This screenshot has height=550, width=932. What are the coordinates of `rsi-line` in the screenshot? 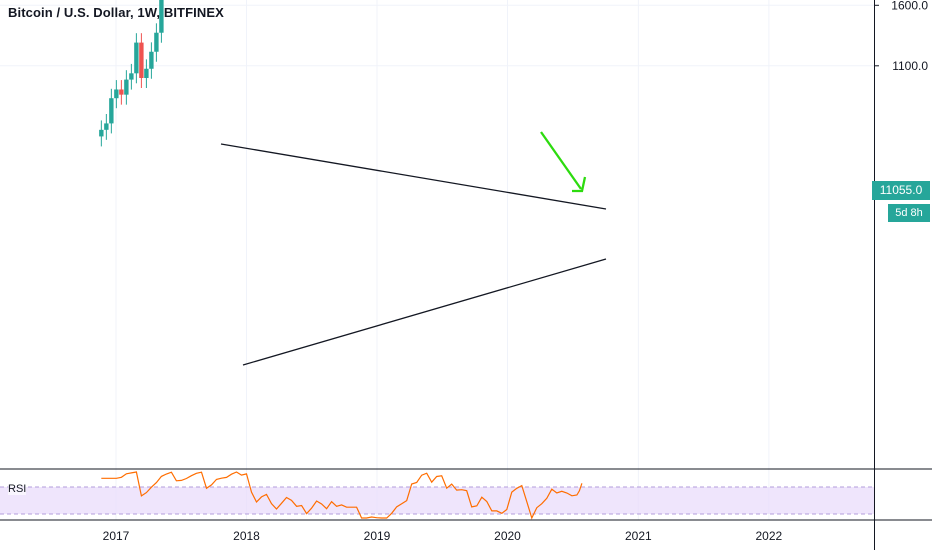 It's located at (342, 495).